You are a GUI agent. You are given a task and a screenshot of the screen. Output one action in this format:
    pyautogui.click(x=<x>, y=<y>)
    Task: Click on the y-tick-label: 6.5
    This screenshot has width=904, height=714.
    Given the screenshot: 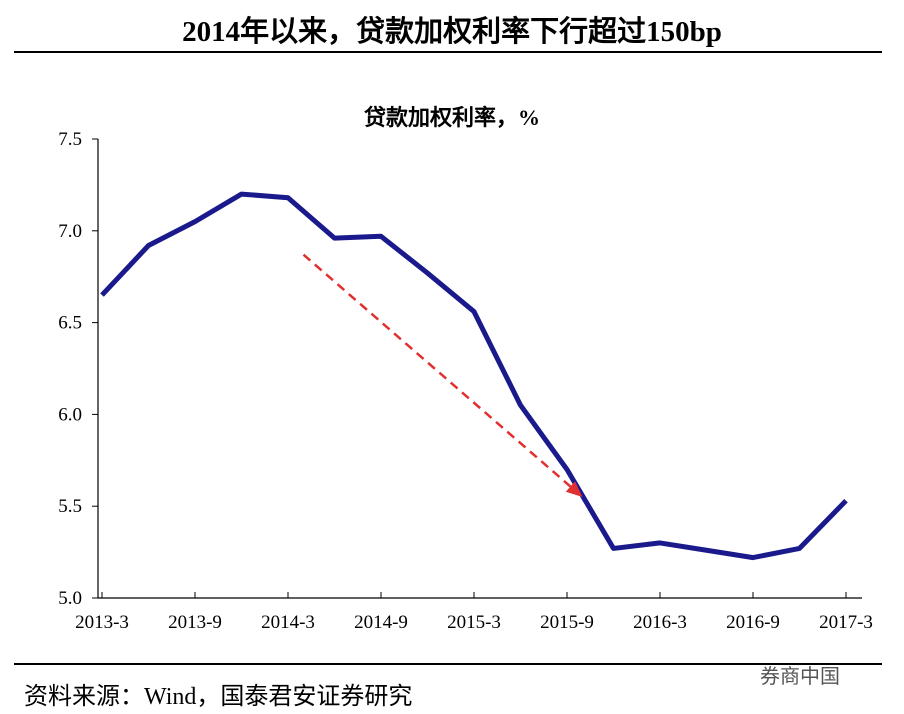 What is the action you would take?
    pyautogui.click(x=70, y=323)
    